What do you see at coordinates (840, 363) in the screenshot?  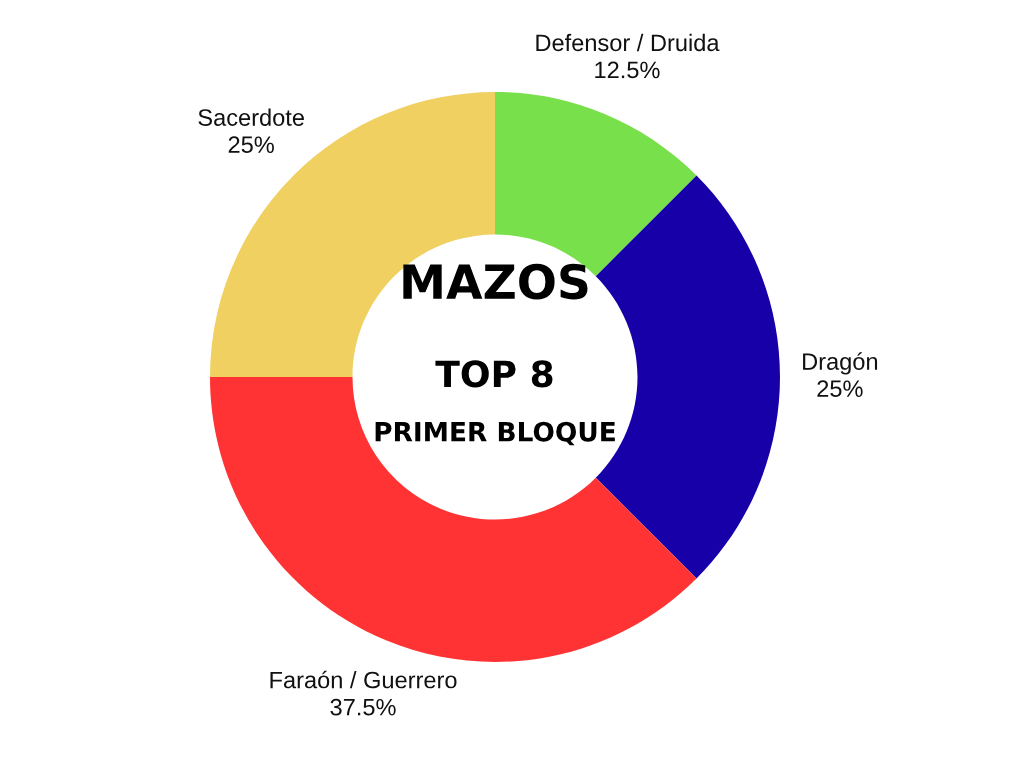 I see `slice-label: Dragón` at bounding box center [840, 363].